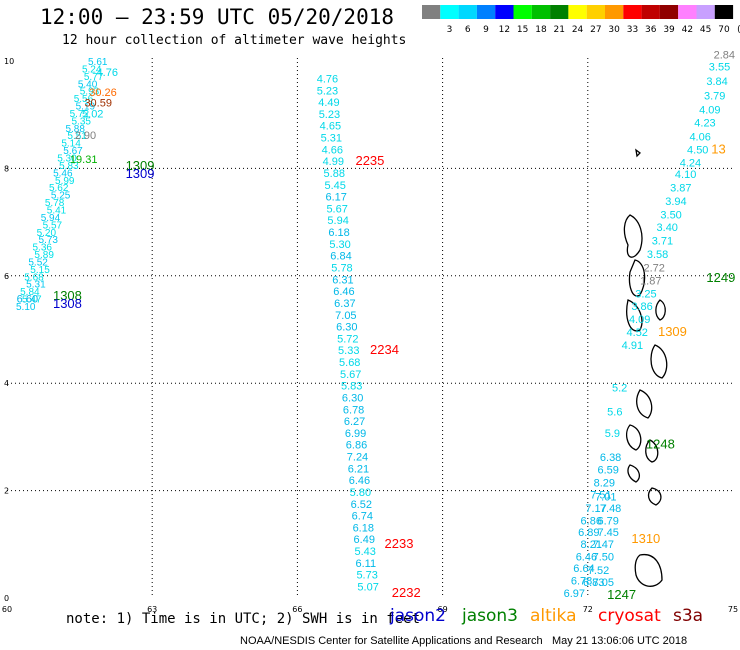 The height and width of the screenshot is (650, 740). I want to click on wave-height-value: 6.18, so click(363, 528).